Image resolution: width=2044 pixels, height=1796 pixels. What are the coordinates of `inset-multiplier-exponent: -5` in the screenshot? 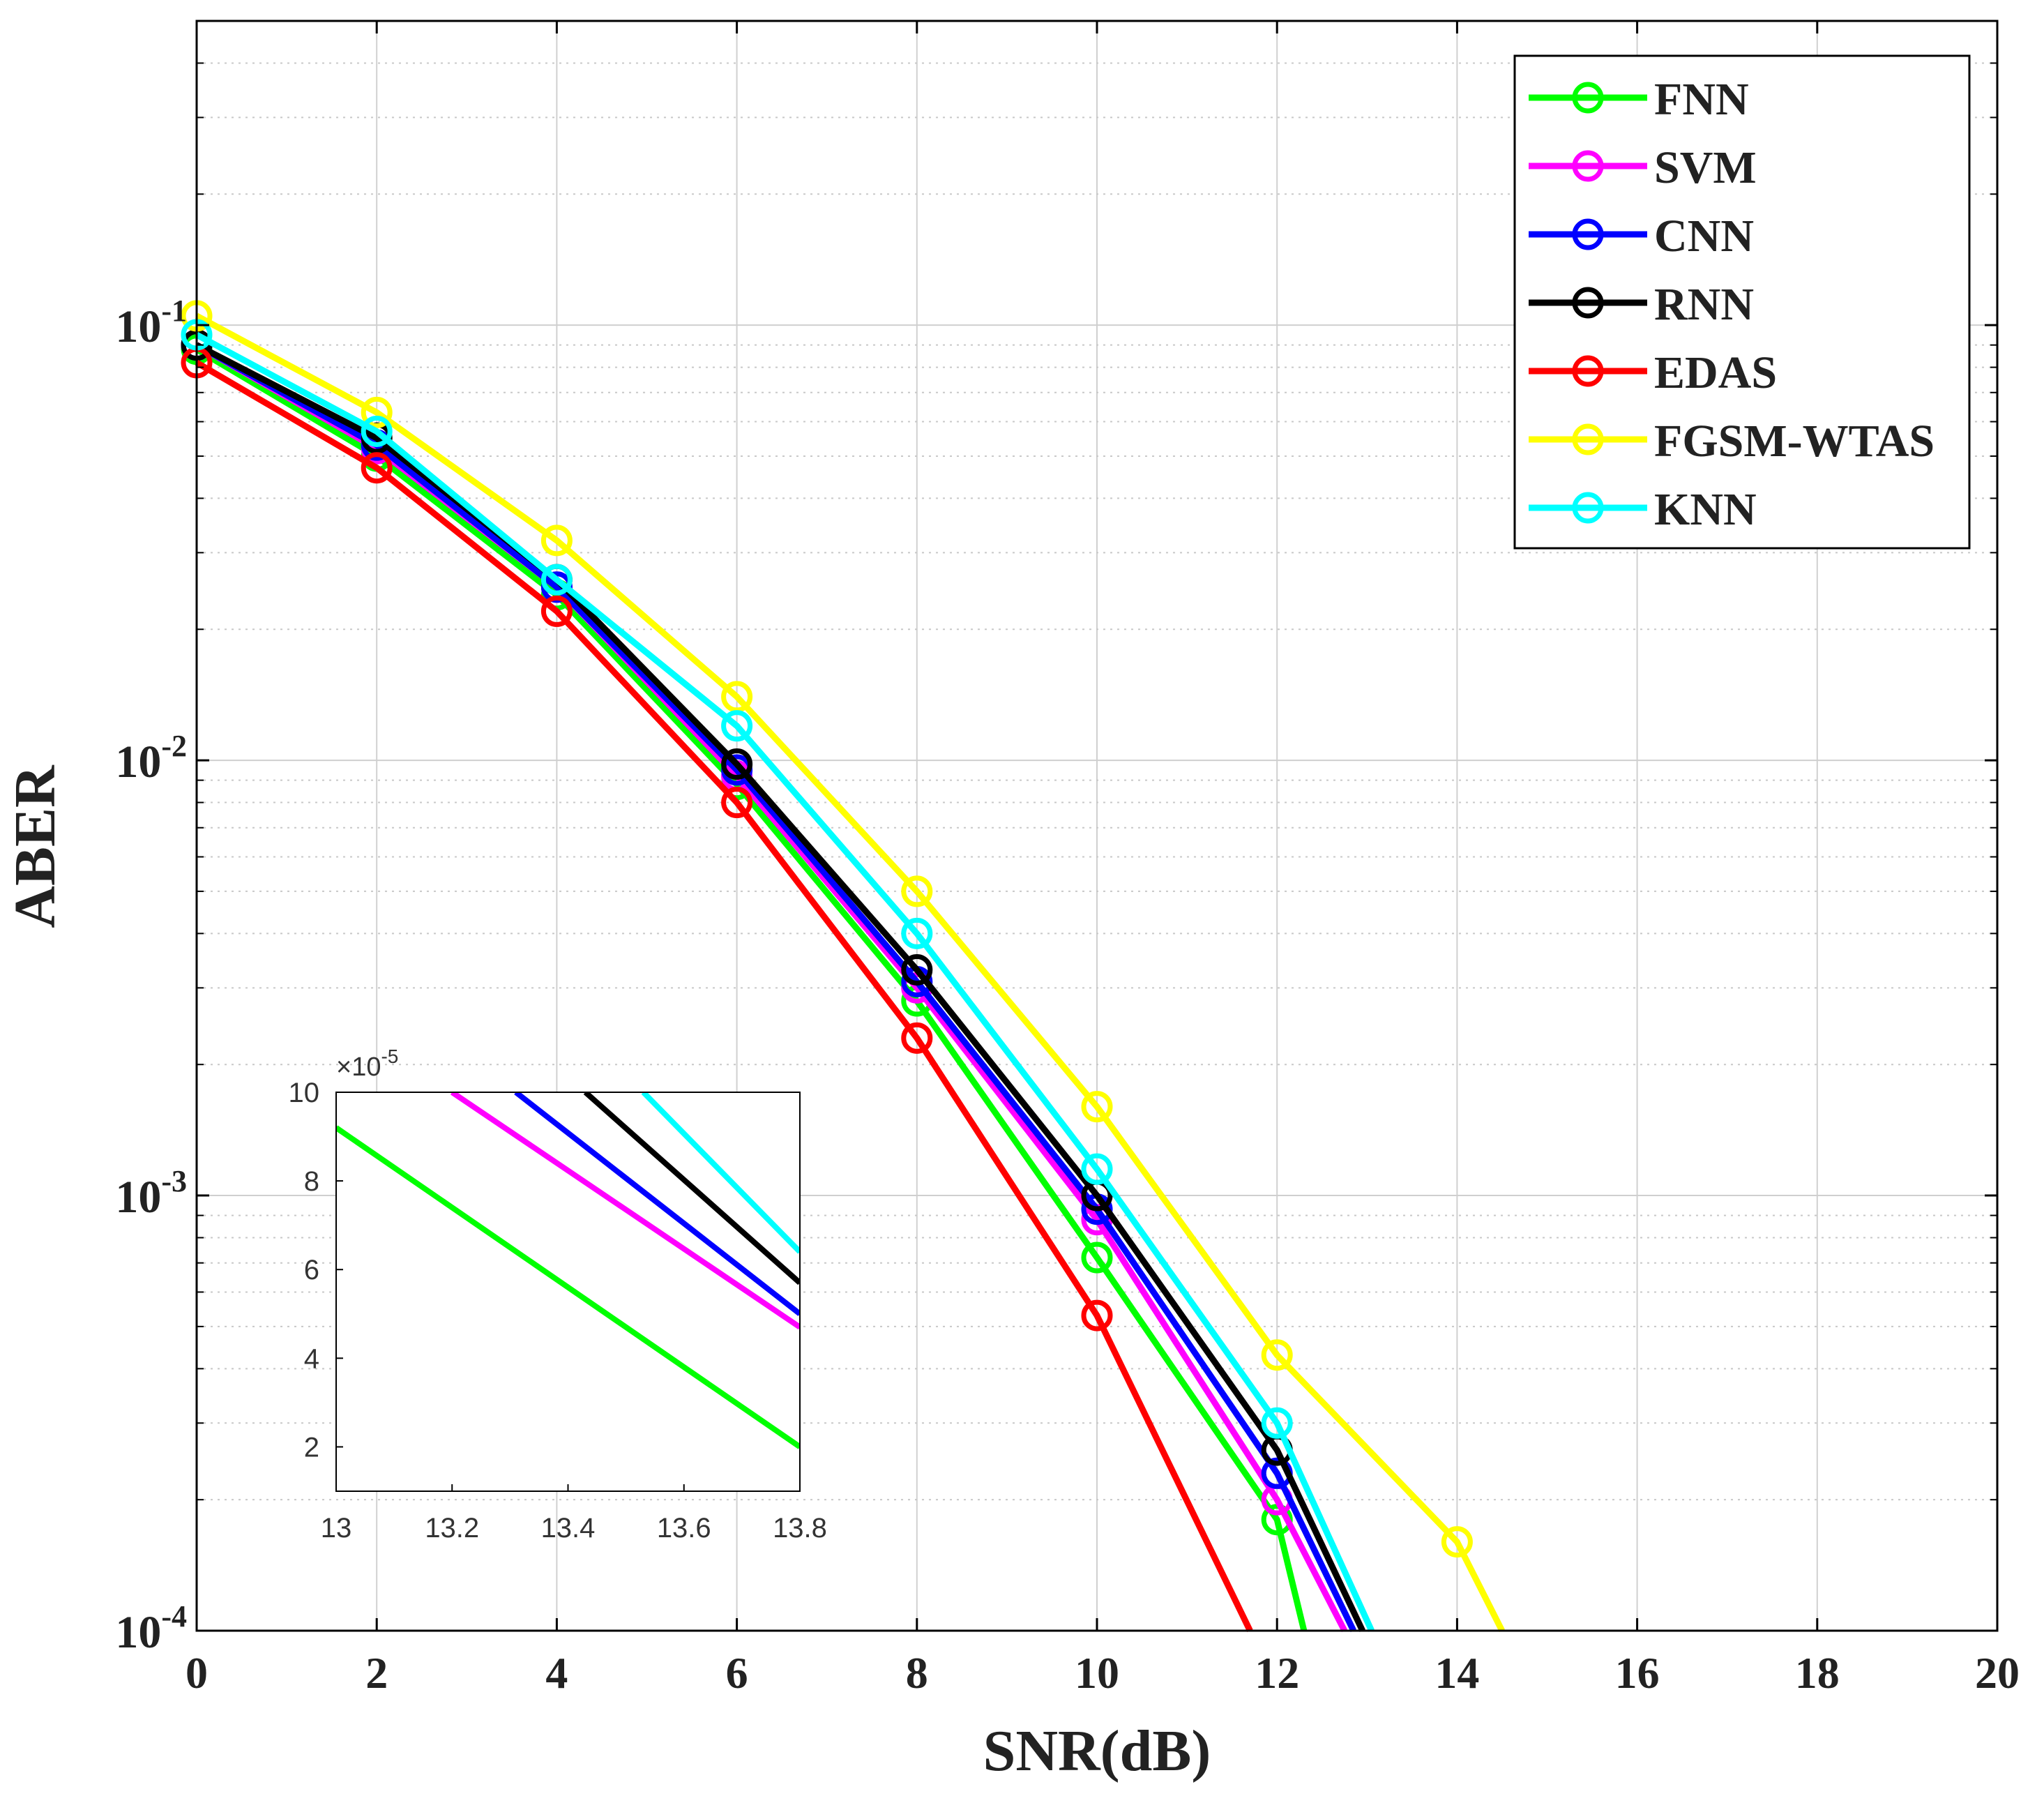 It's located at (390, 1056).